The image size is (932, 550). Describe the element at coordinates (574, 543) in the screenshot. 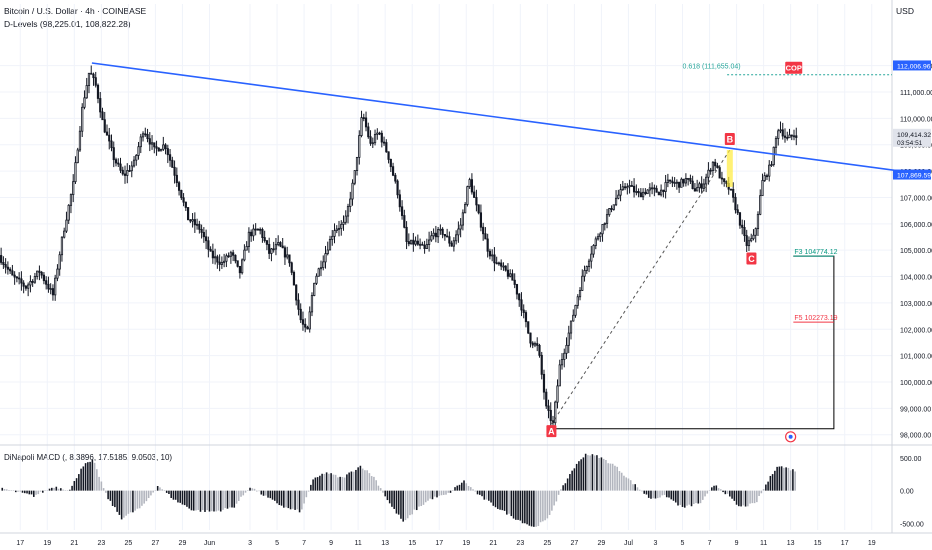

I see `x-tick-label-20: 27` at that location.